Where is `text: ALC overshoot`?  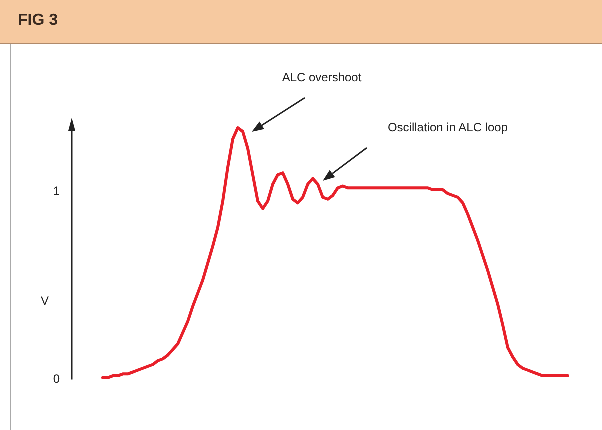
text: ALC overshoot is located at coordinates (322, 77).